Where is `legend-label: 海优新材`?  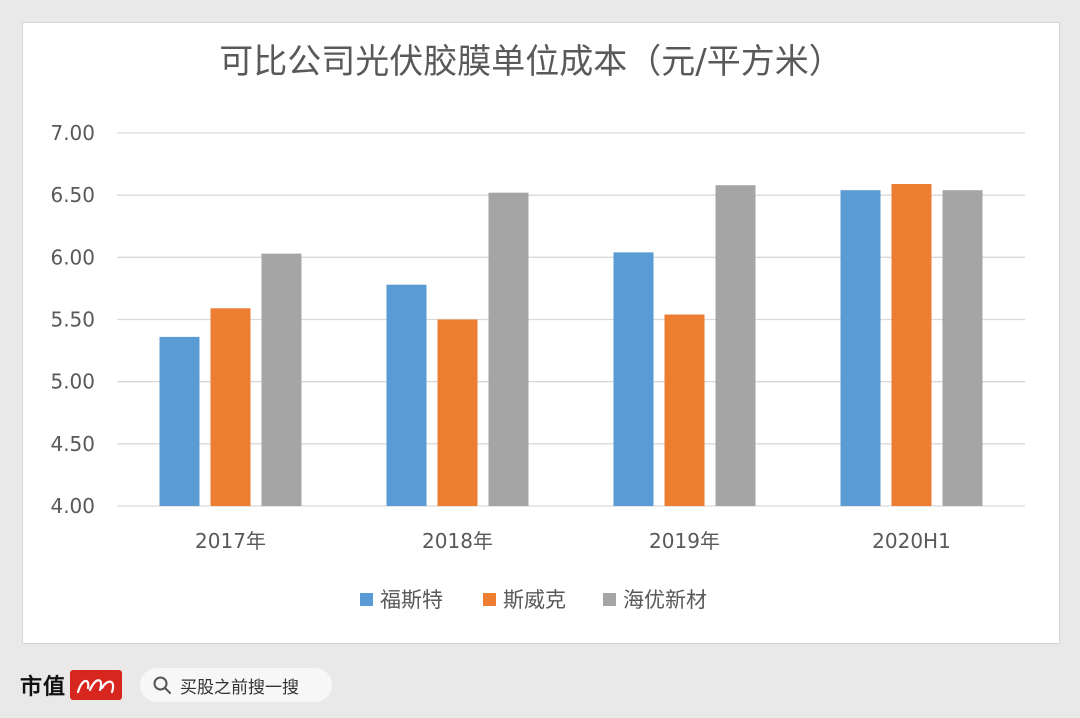 legend-label: 海优新材 is located at coordinates (665, 600).